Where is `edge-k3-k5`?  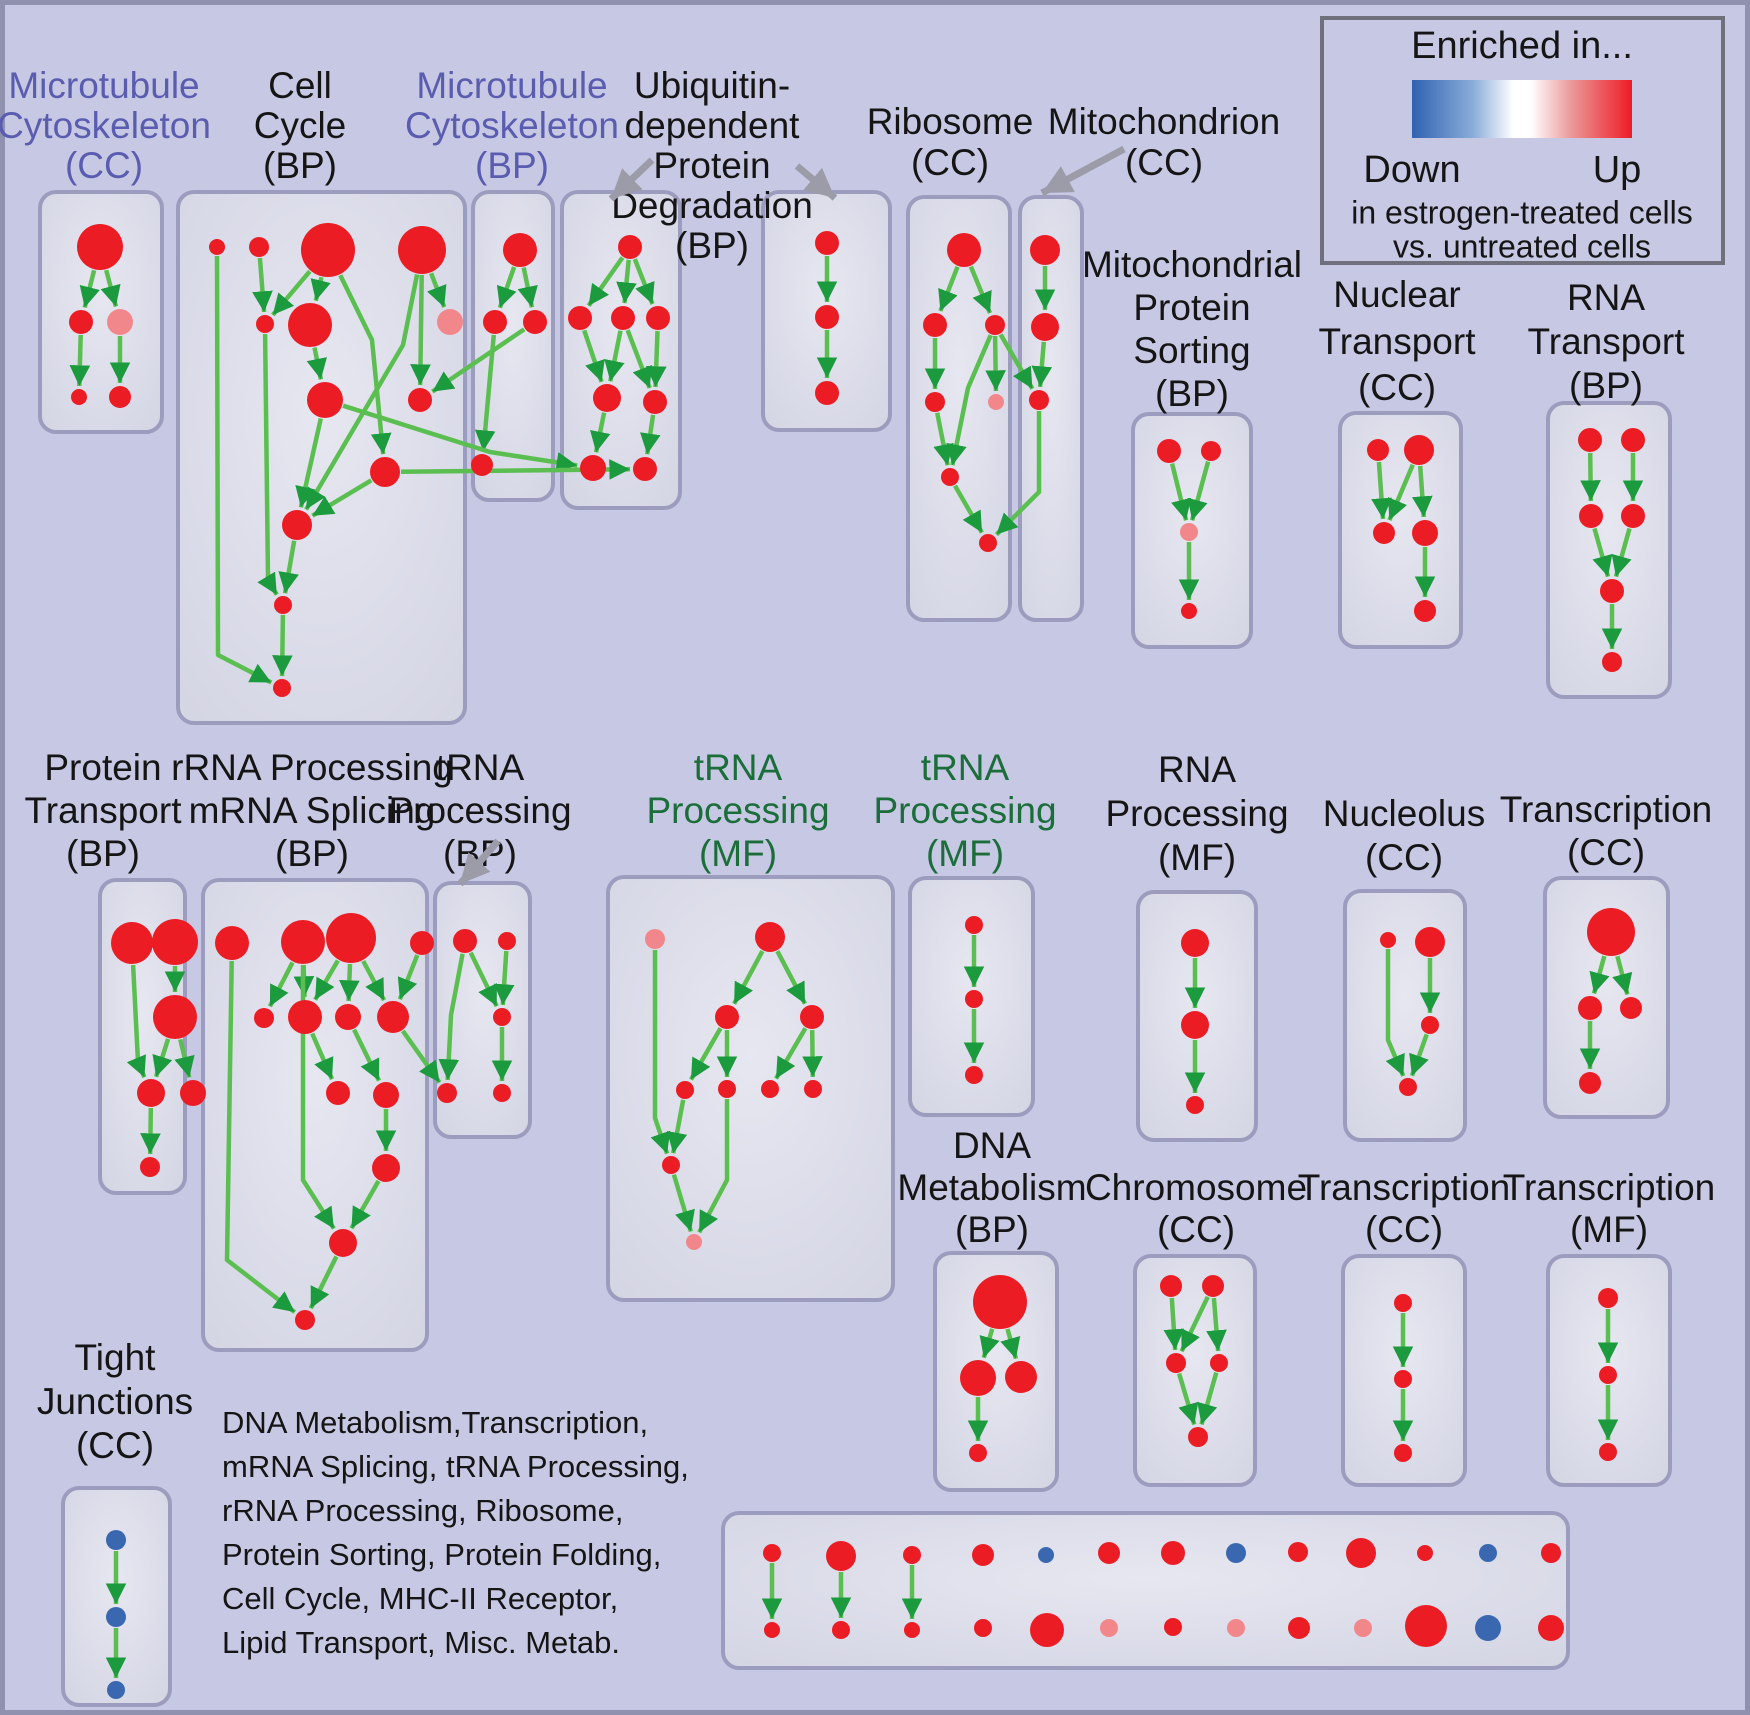 edge-k3-k5 is located at coordinates (706, 1054).